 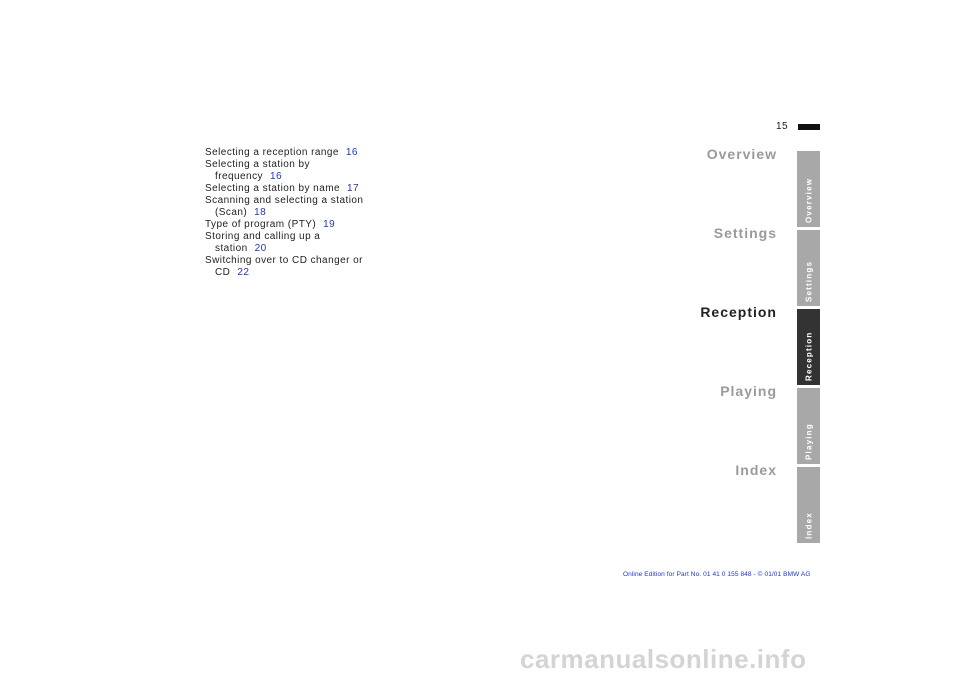 I want to click on toc-entry-text: Selecting a station by name 17, so click(x=282, y=188).